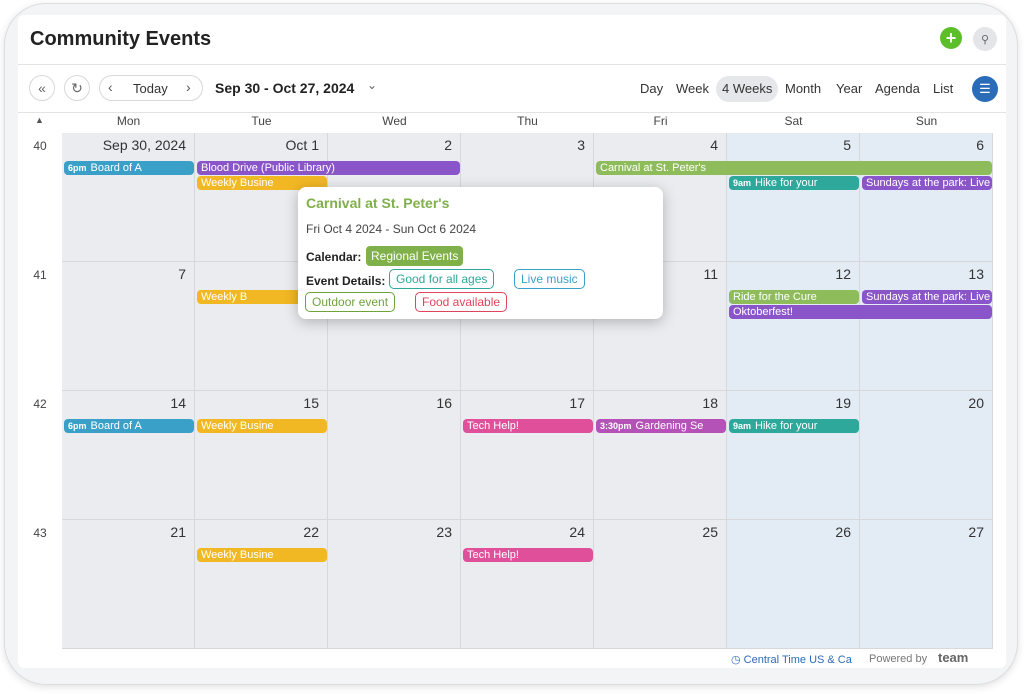 This screenshot has height=694, width=1024. I want to click on date-nav: ‹ Today ›, so click(151, 88).